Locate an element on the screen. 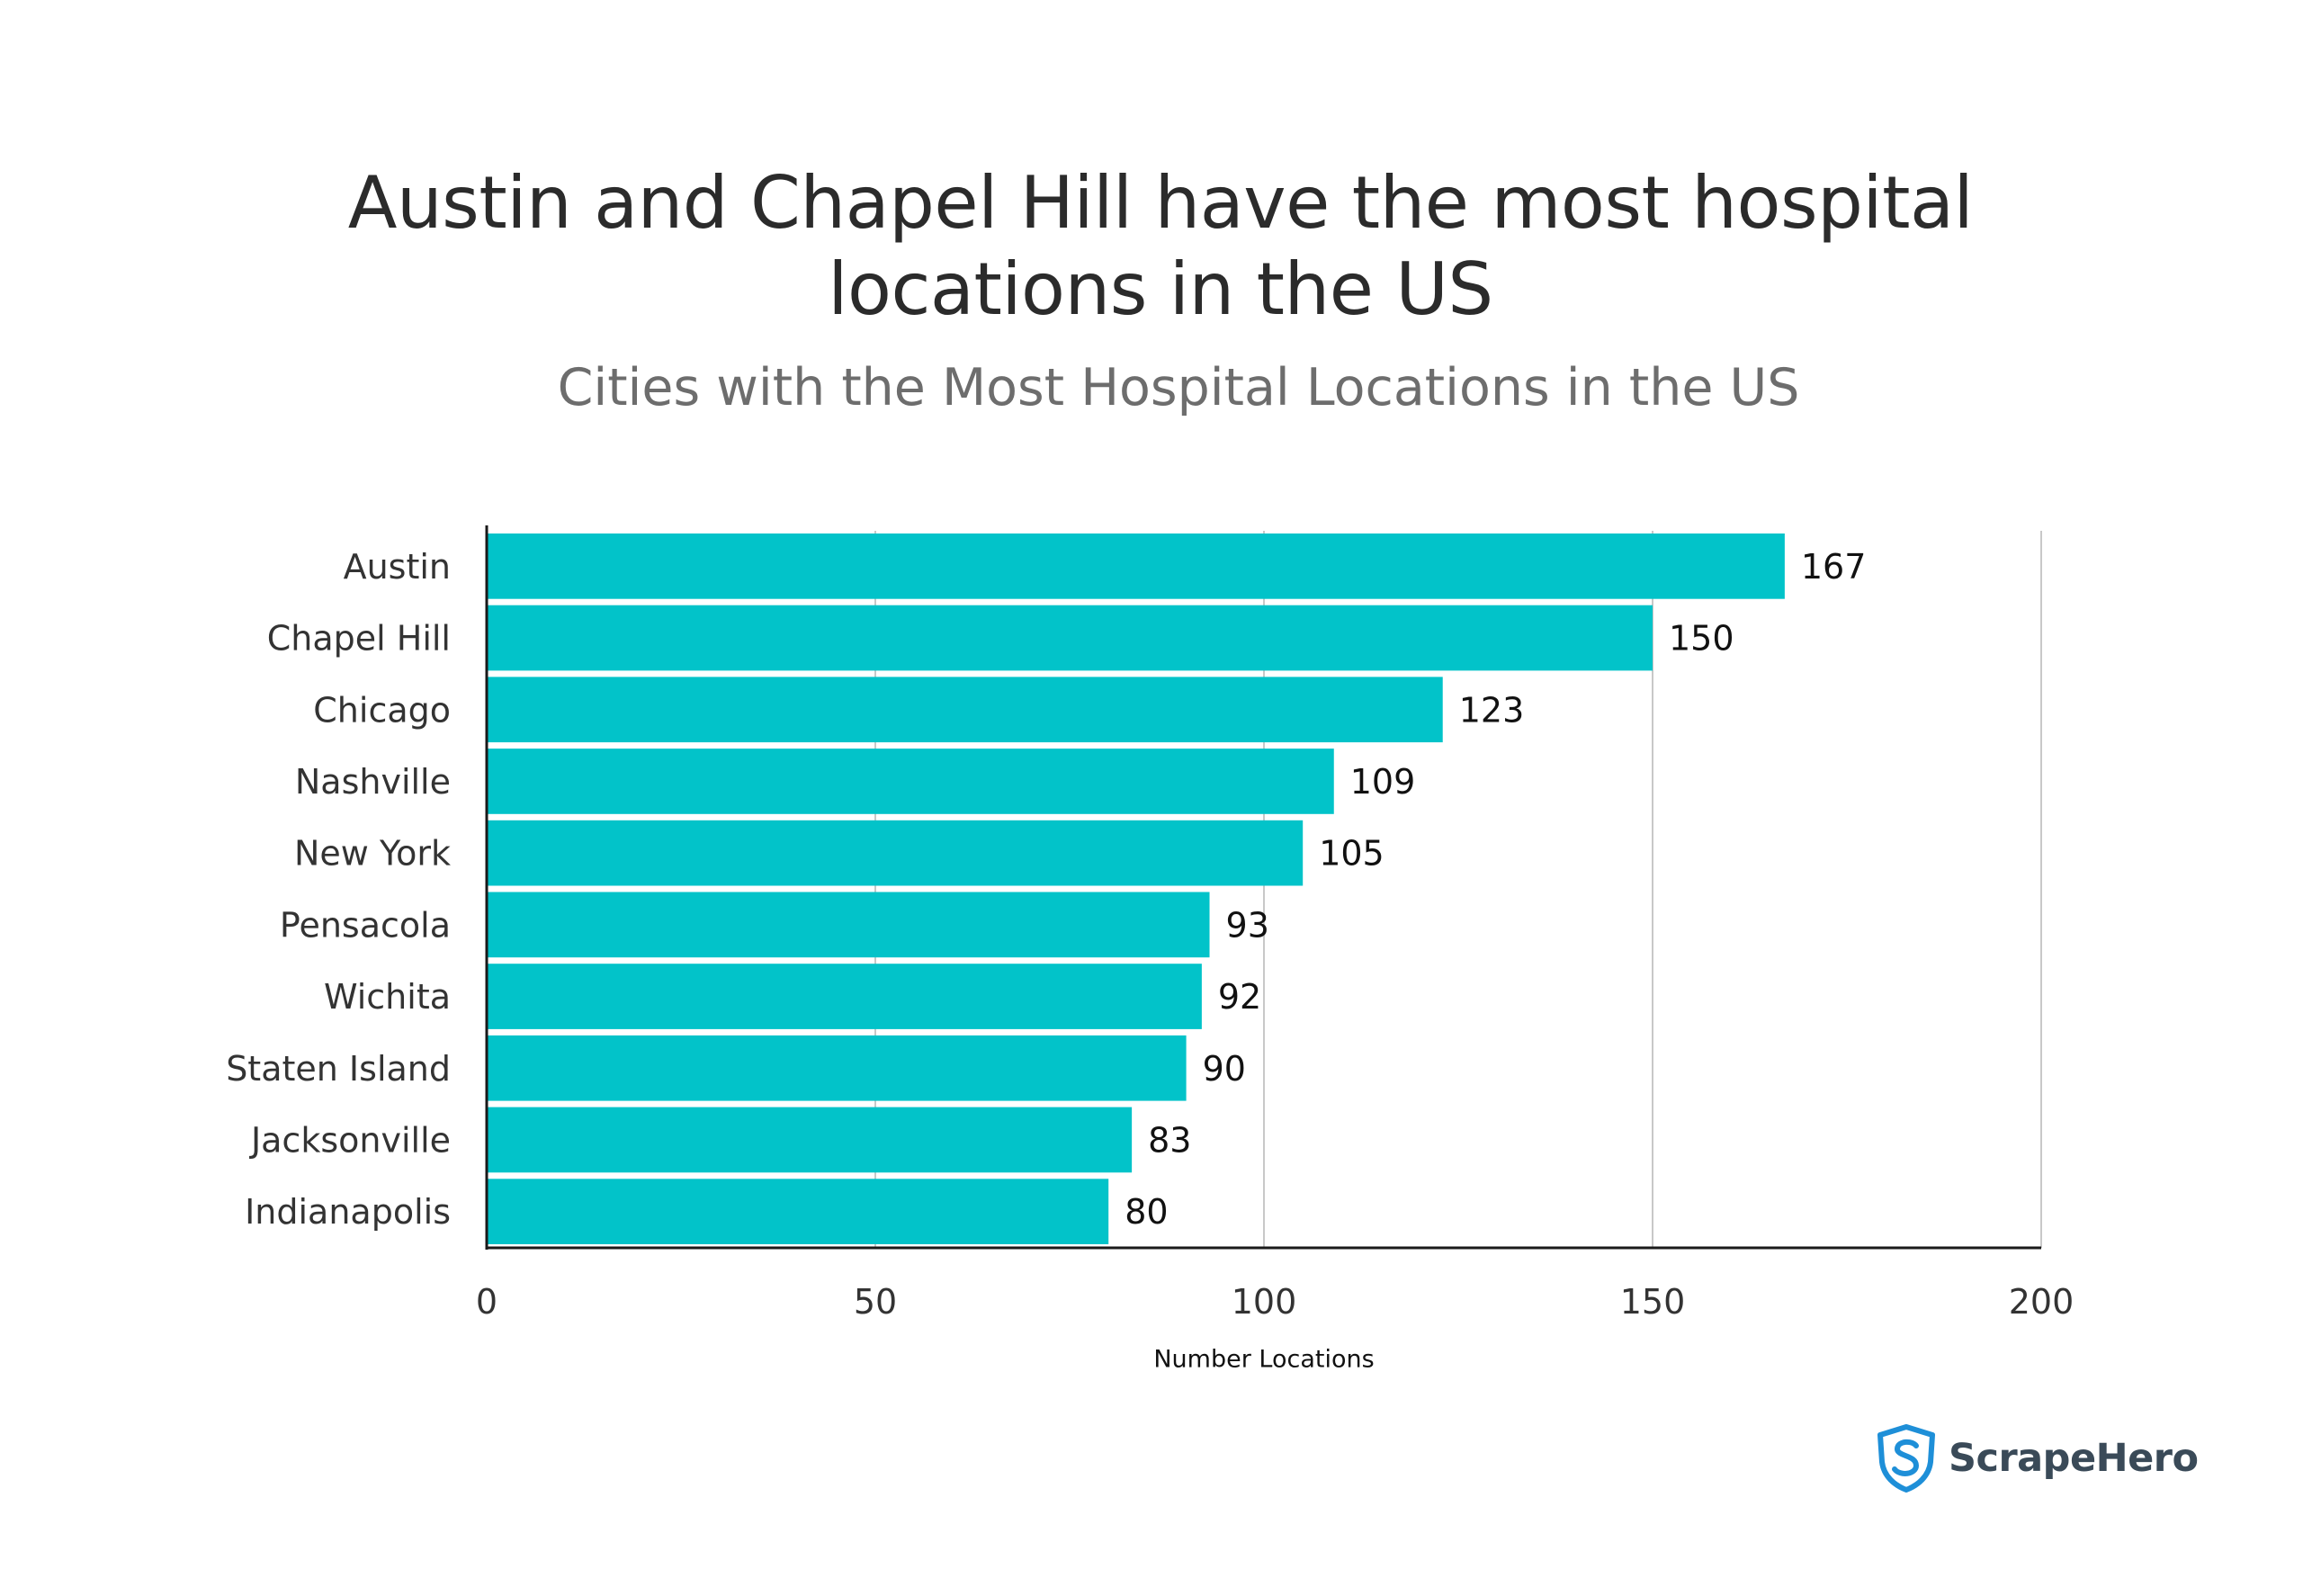 Image resolution: width=2303 pixels, height=1596 pixels. bar-chicago is located at coordinates (965, 710).